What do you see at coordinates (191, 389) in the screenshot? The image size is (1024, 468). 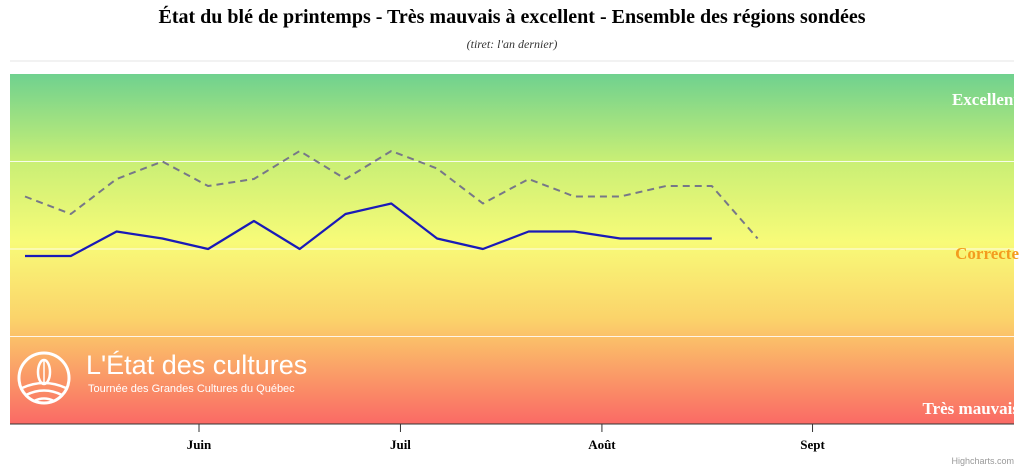 I see `logo-subtitle: Tournée des Grandes Cultures du Québec` at bounding box center [191, 389].